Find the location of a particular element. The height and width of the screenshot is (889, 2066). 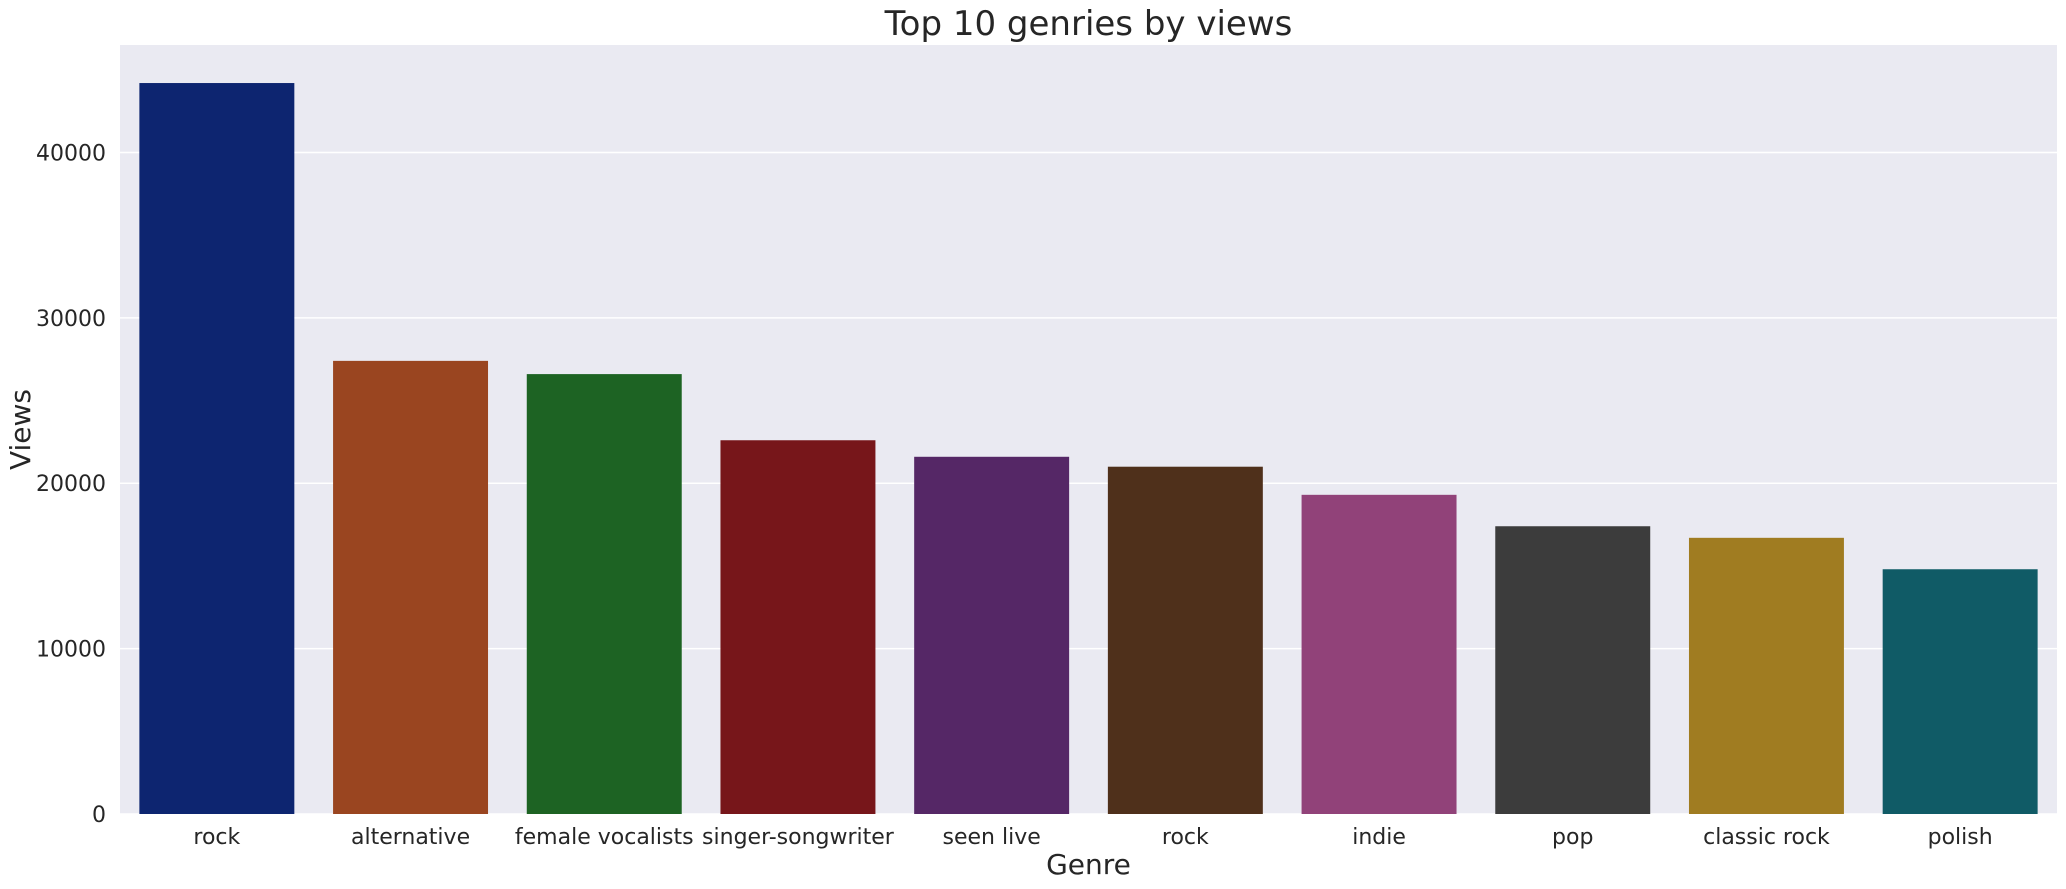

y-axis-ticks: 0 10000 20000 30000 40000 is located at coordinates (71, 484).